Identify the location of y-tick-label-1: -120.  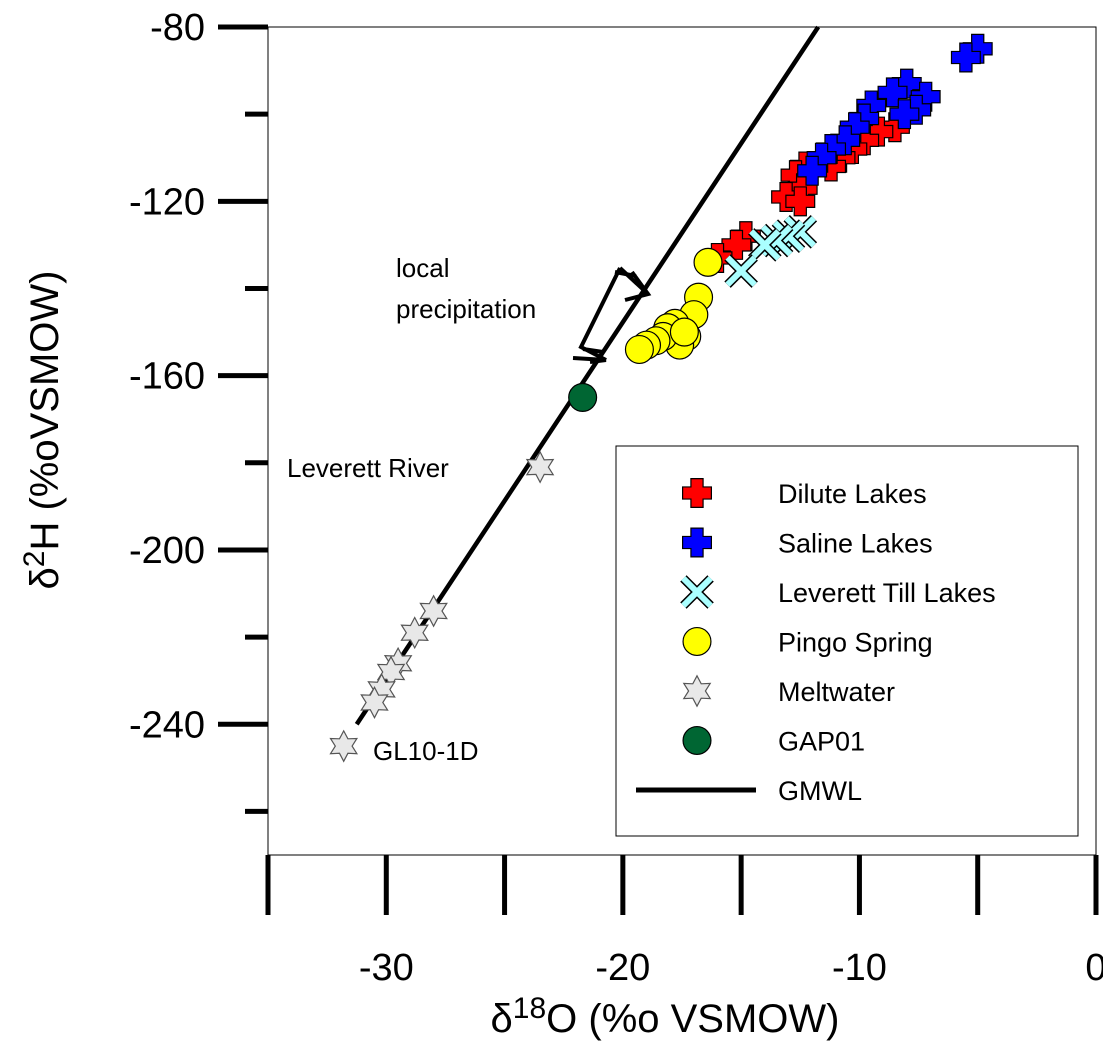
(167, 202).